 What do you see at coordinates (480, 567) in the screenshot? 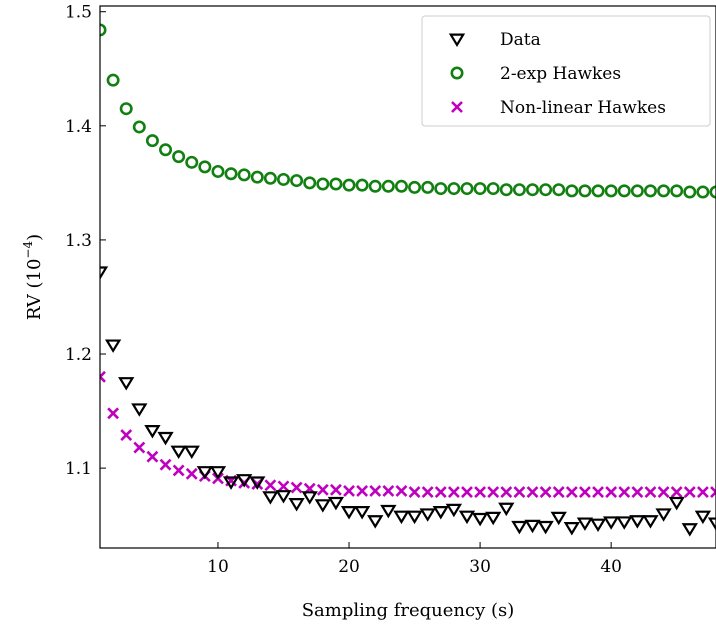
I see `x-tick-label-30: 30` at bounding box center [480, 567].